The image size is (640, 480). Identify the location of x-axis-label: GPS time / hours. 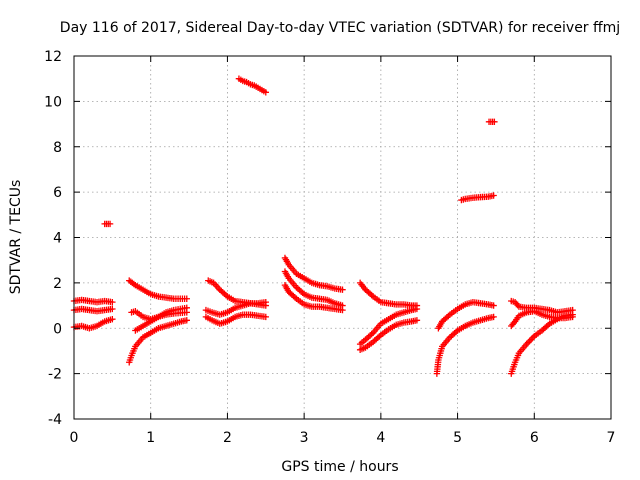
(339, 467).